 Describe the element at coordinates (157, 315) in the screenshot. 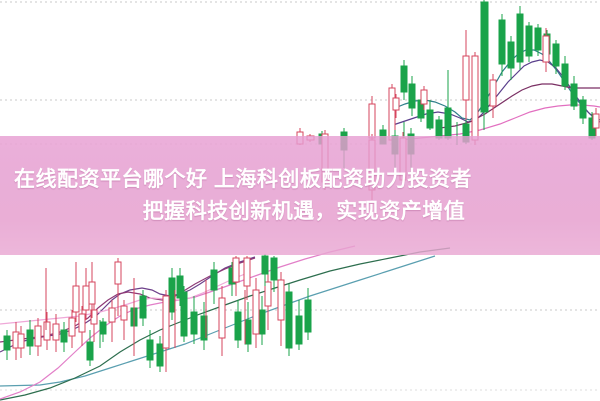

I see `candle-group-lower` at that location.